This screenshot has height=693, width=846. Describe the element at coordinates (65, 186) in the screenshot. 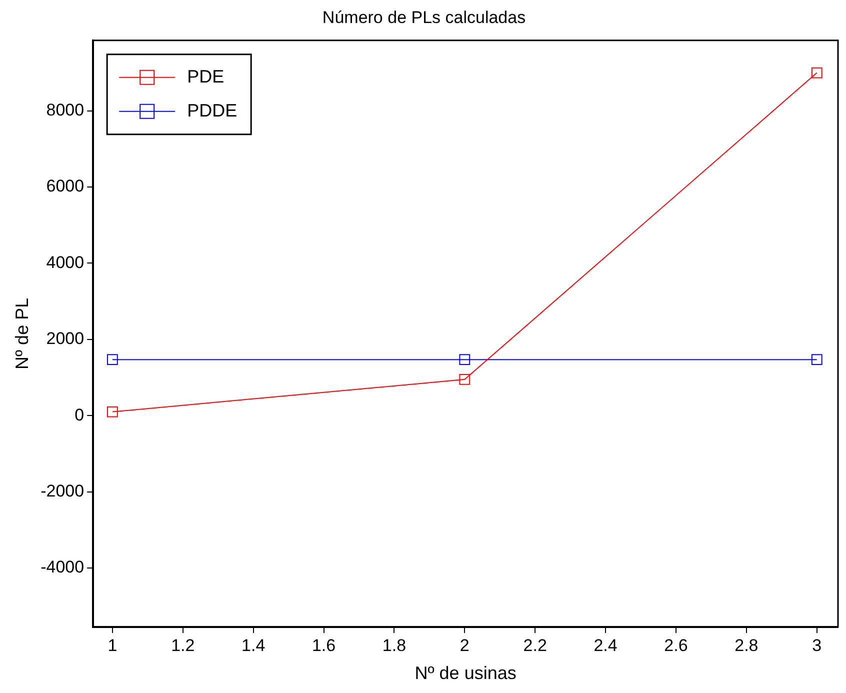

I see `y-tick-label: 6000` at that location.